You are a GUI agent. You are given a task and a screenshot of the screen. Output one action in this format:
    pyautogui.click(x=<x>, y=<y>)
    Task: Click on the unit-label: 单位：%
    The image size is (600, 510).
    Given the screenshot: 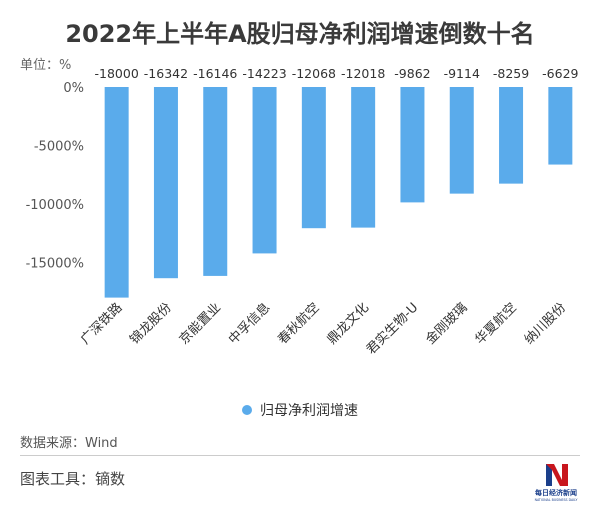 What is the action you would take?
    pyautogui.click(x=46, y=65)
    